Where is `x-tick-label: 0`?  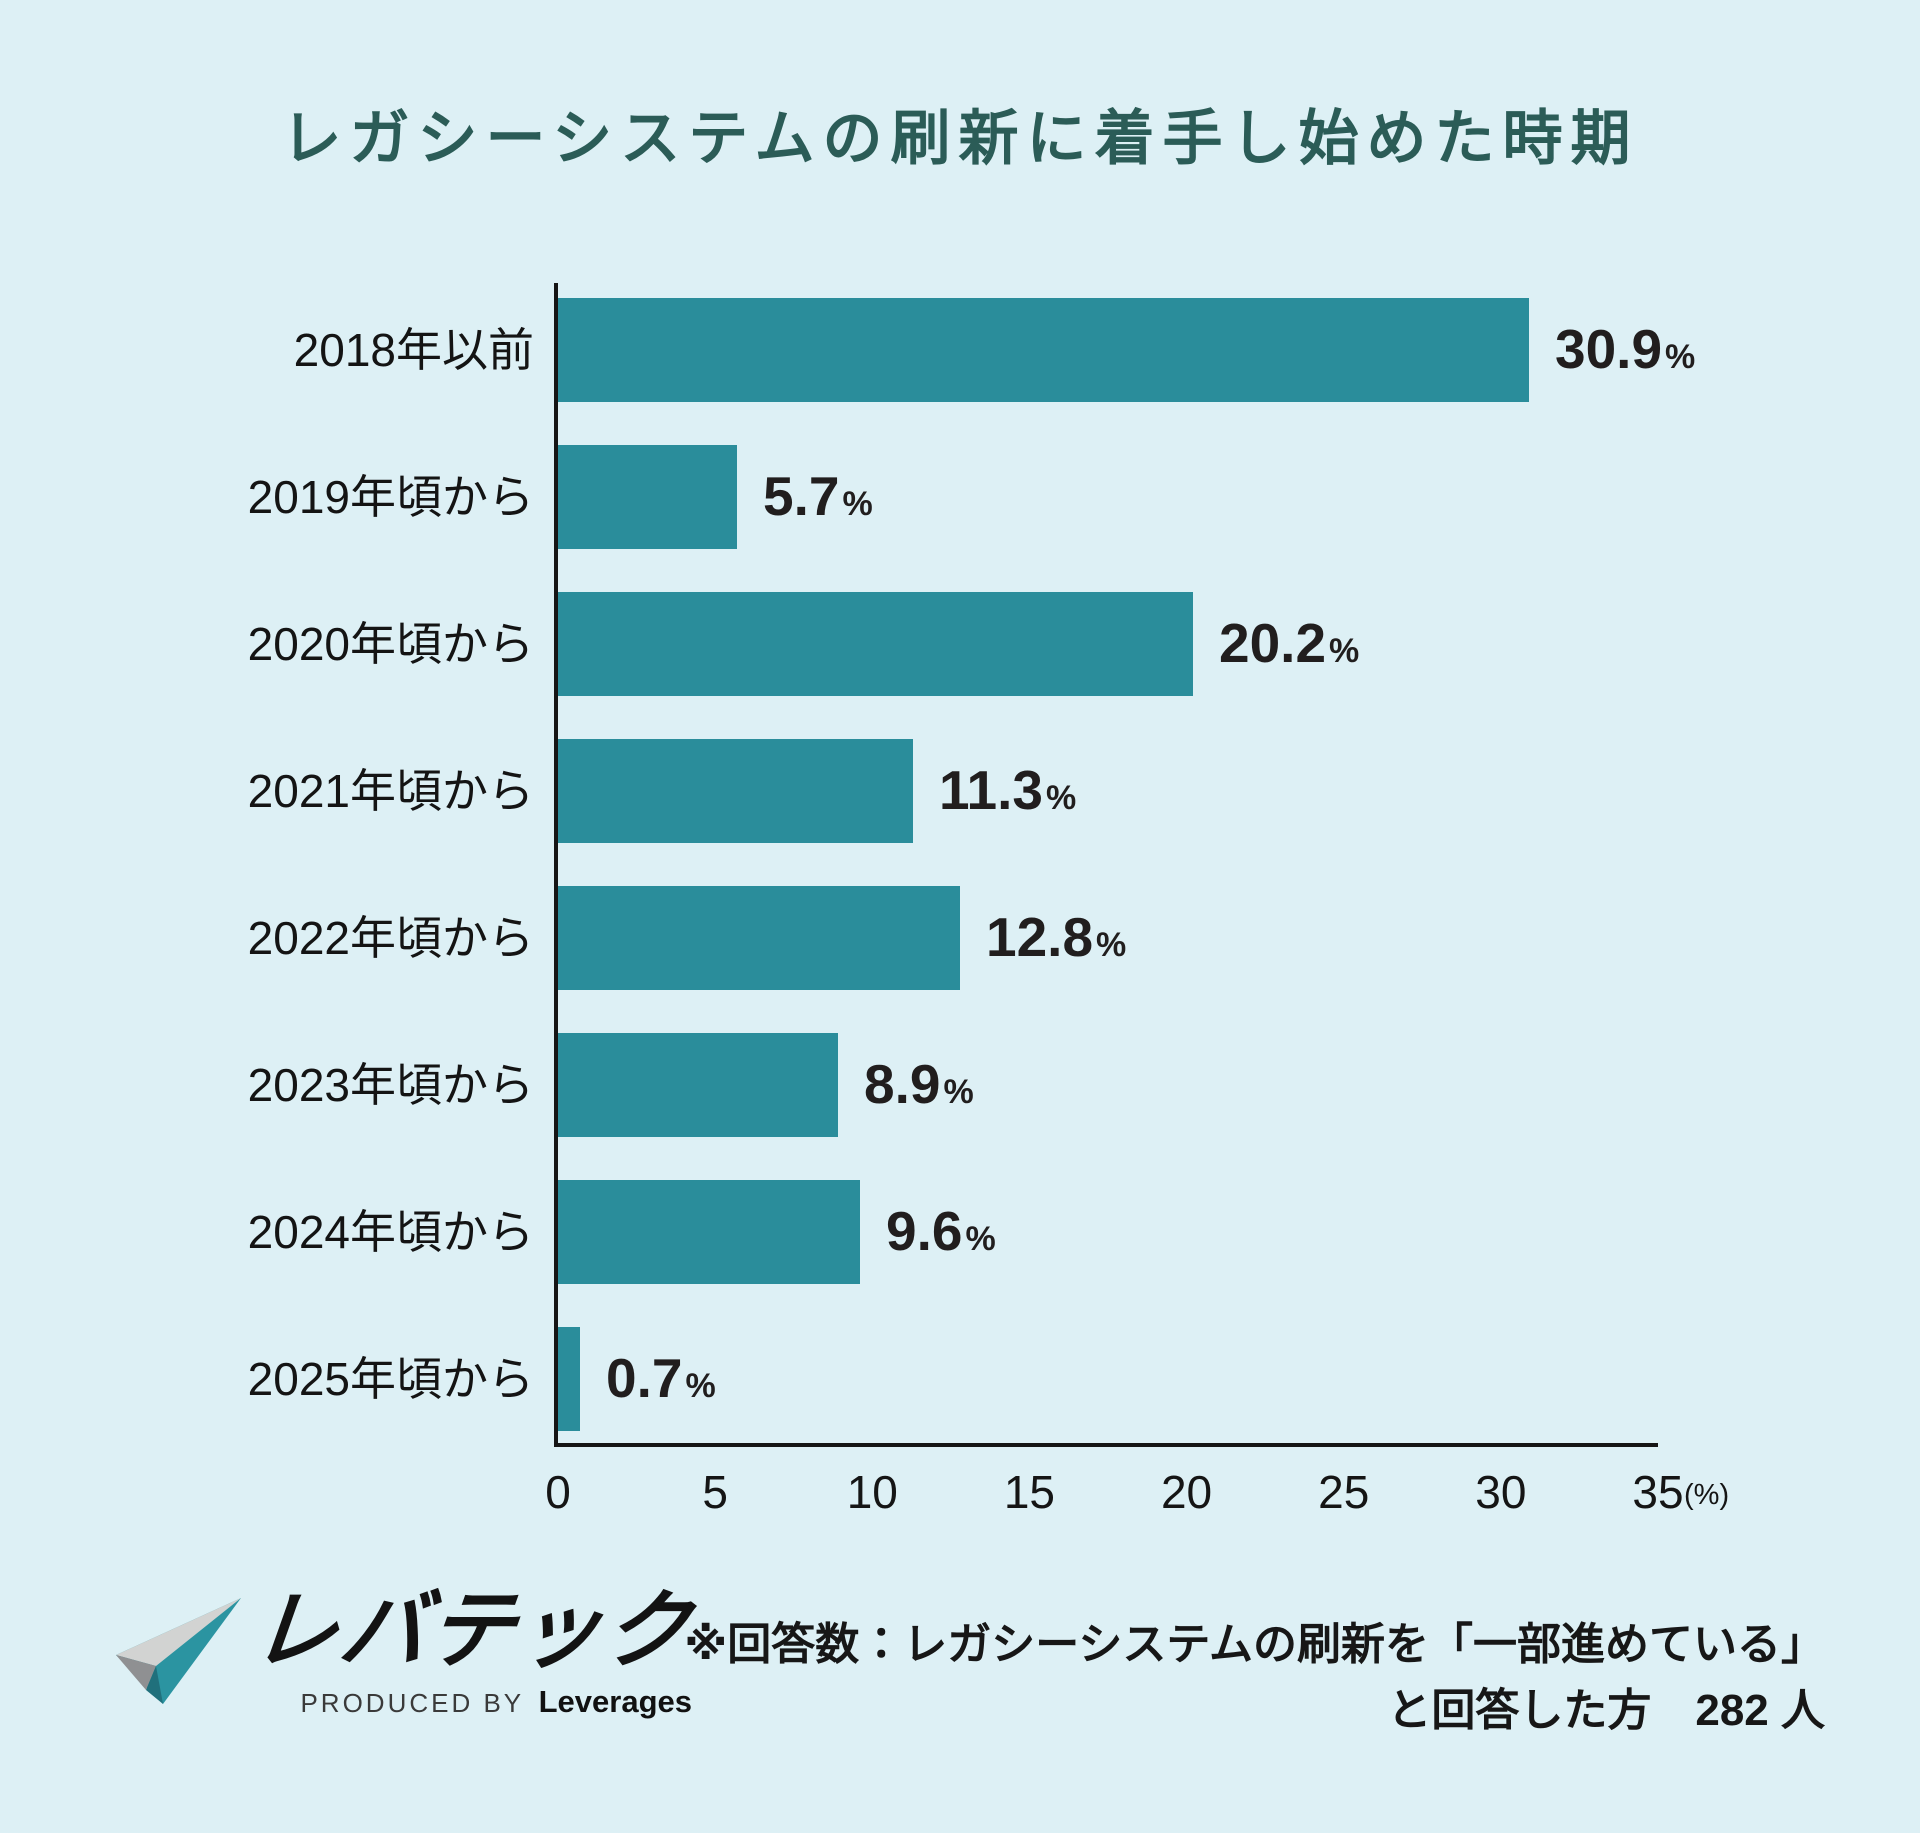 x-tick-label: 0 is located at coordinates (558, 1492).